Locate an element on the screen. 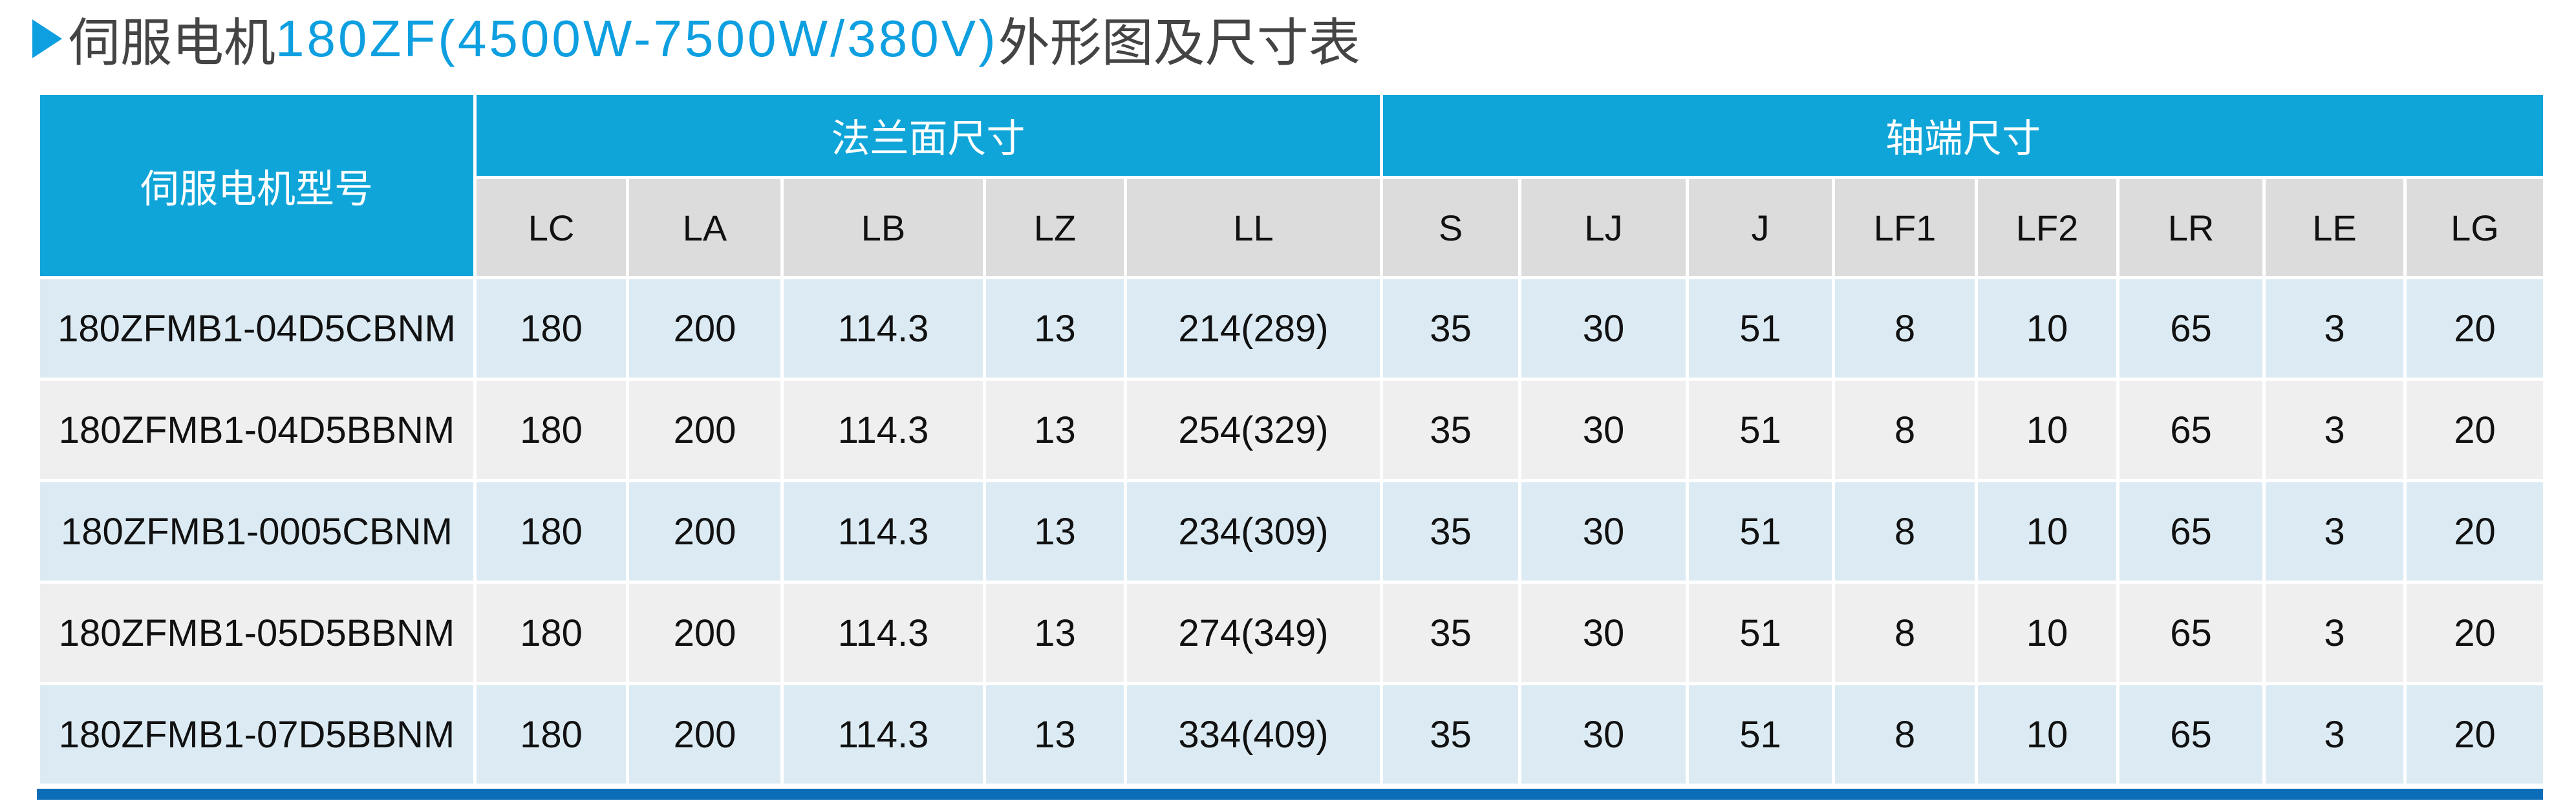 Image resolution: width=2576 pixels, height=812 pixels. column-header-lg: LG is located at coordinates (2474, 227).